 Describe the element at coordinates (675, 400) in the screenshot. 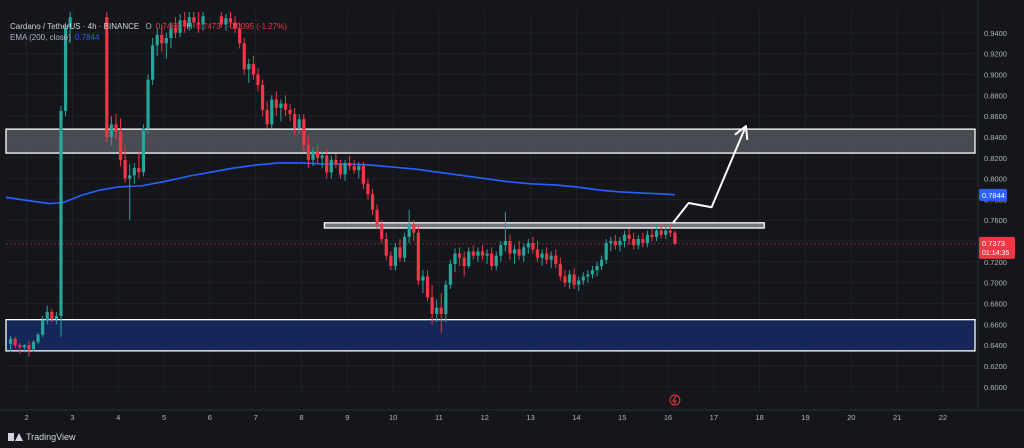

I see `lightning-icon` at that location.